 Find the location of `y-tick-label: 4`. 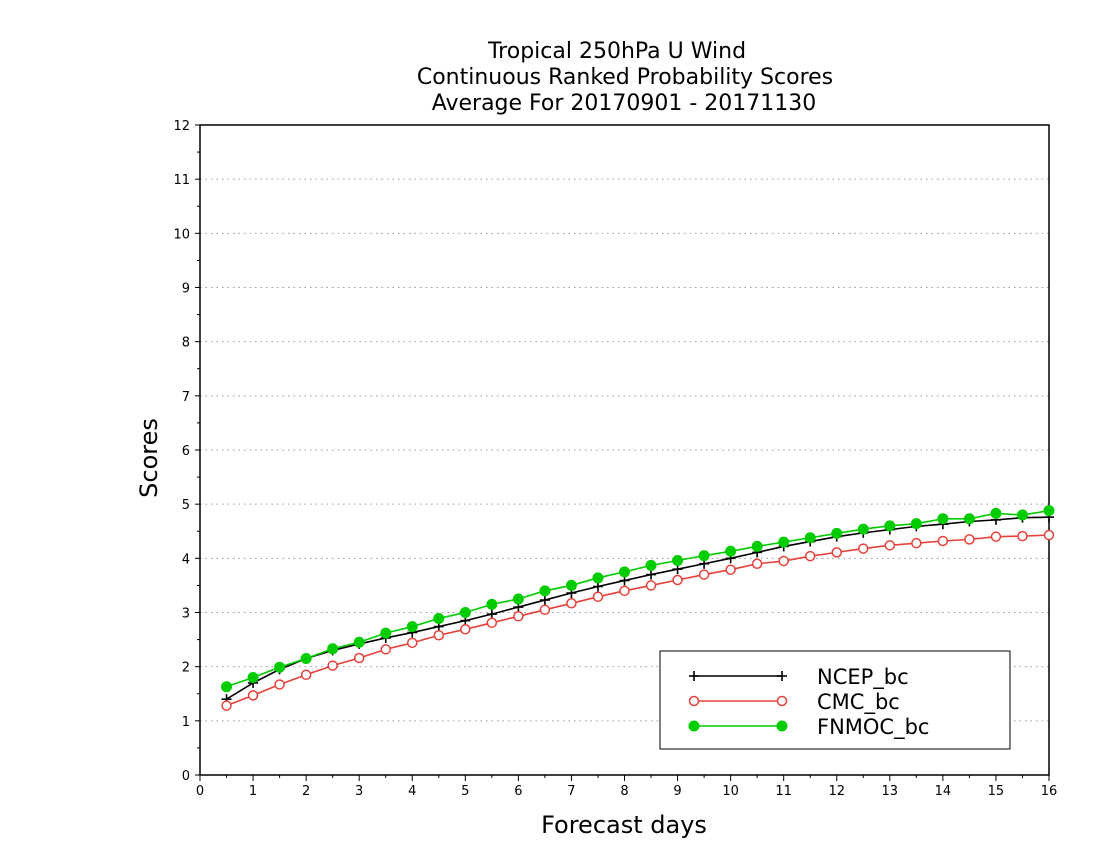

y-tick-label: 4 is located at coordinates (186, 559).